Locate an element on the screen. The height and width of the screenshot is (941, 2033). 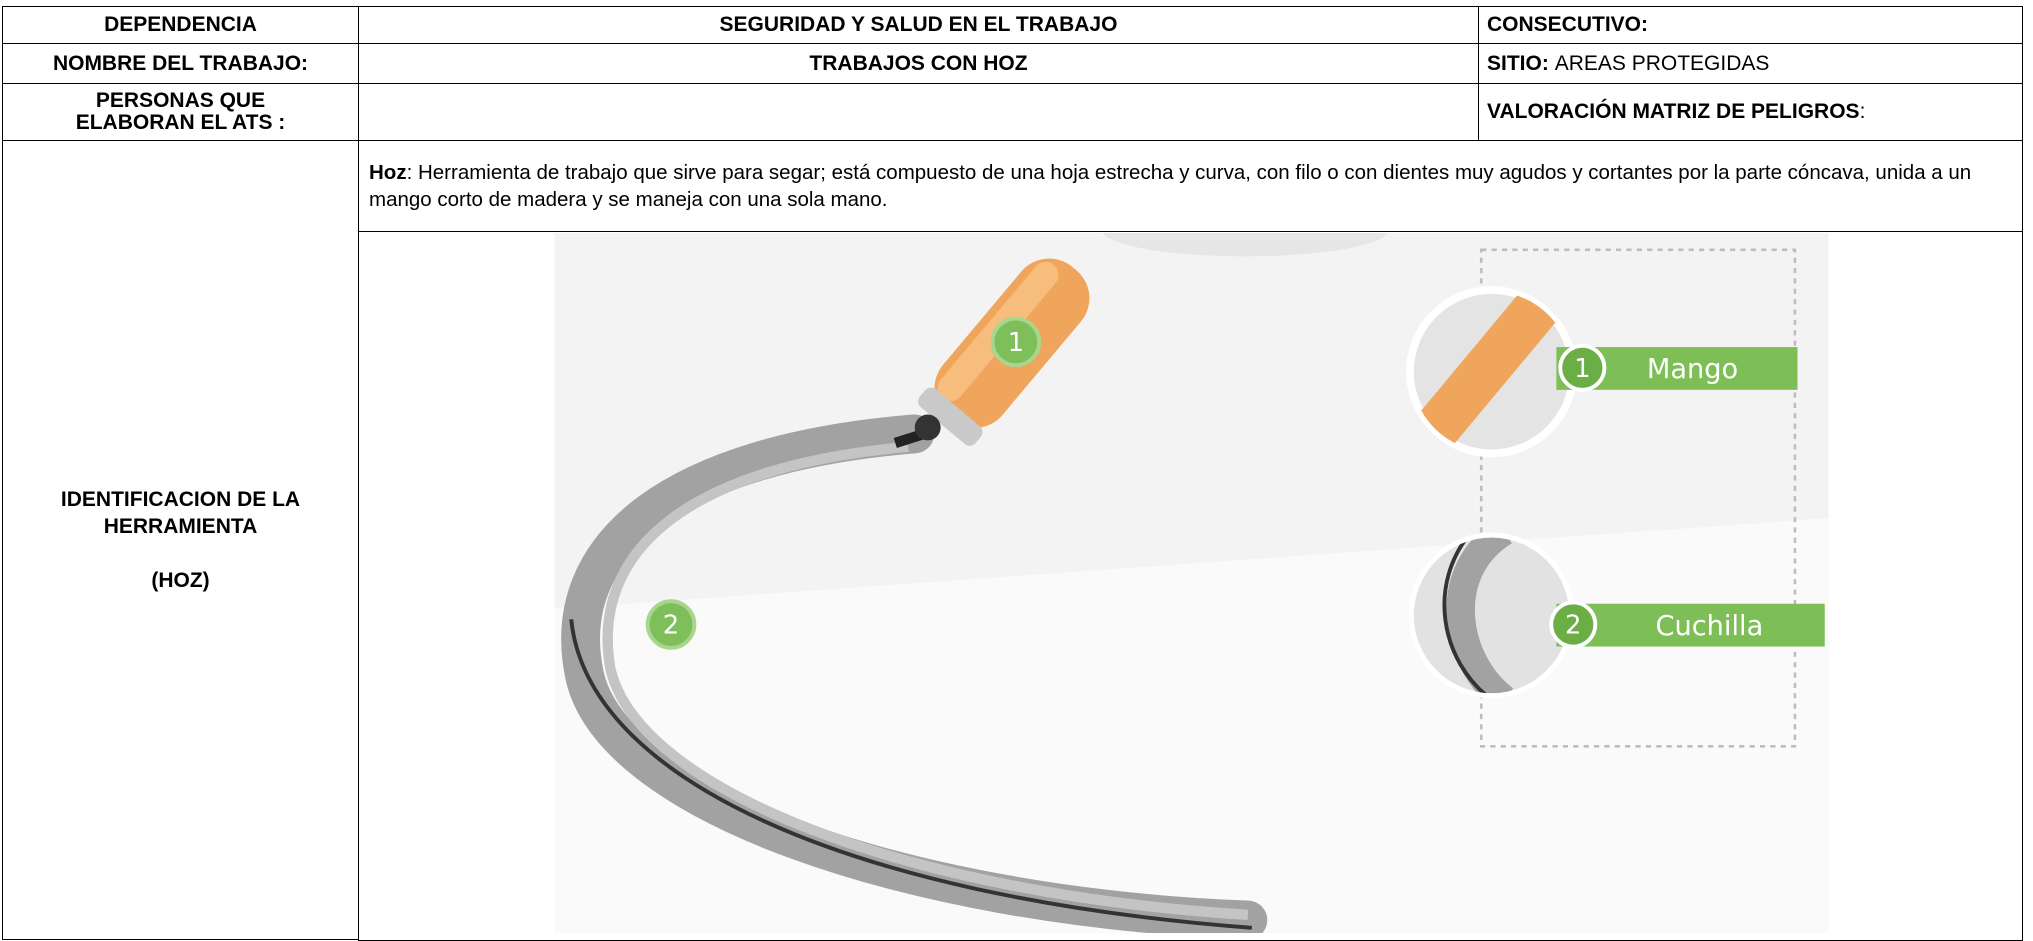
cell: DEPENDENCIA is located at coordinates (180, 25).